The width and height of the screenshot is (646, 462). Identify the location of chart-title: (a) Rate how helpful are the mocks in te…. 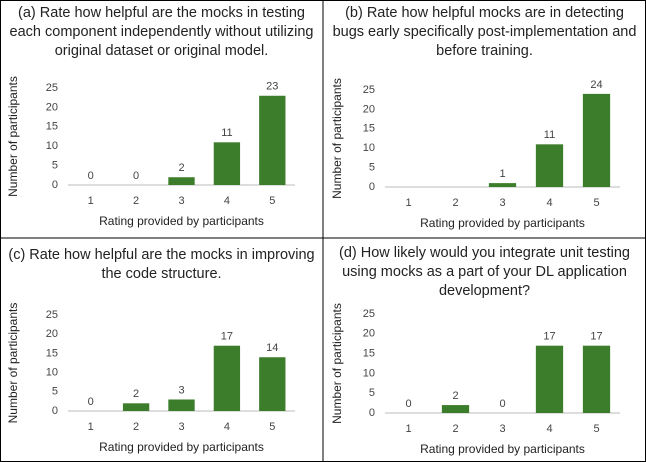
(161, 32).